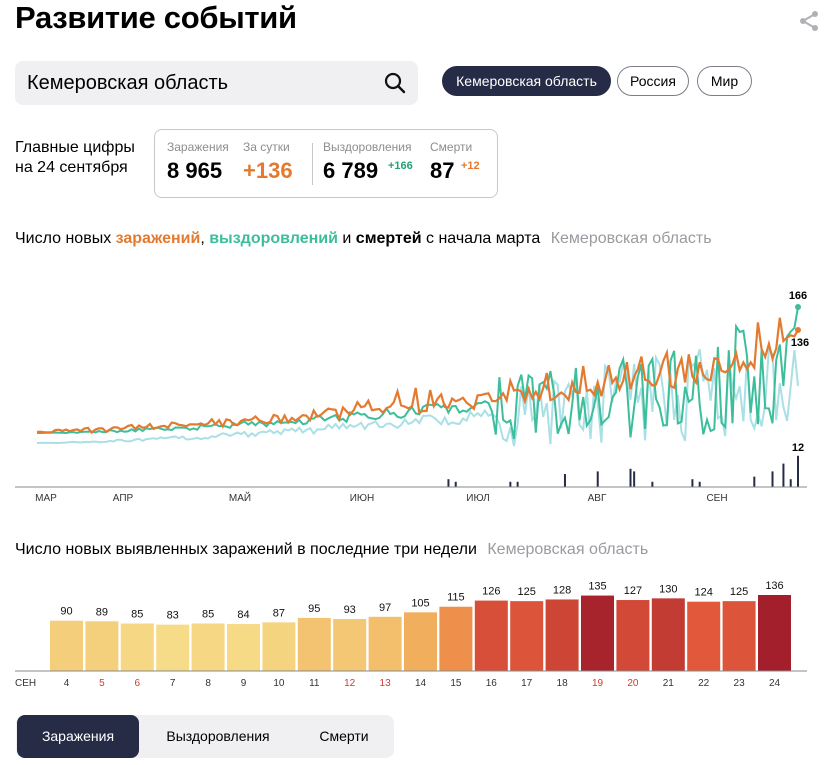 The image size is (830, 765). I want to click on bar-category-label: 16, so click(492, 683).